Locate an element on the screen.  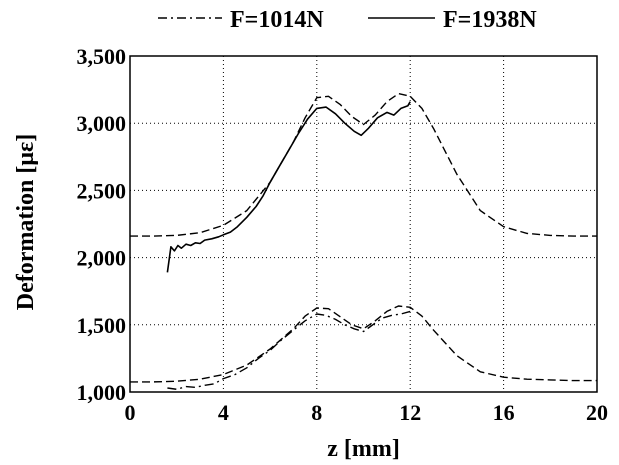
y-tick-labels: 1,000 1,500 2,000 2,500 3,000 3,500 is located at coordinates (102, 224).